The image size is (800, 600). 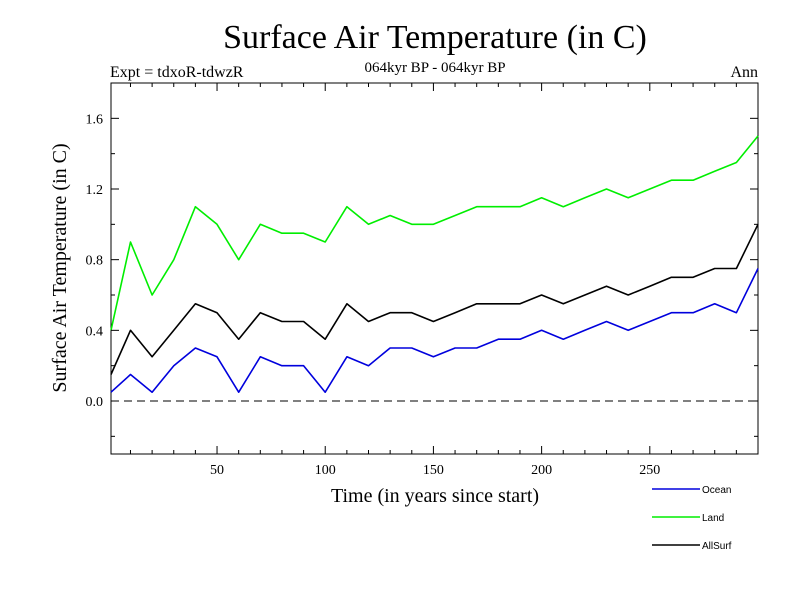 What do you see at coordinates (95, 331) in the screenshot?
I see `y-tick-label: 0.4` at bounding box center [95, 331].